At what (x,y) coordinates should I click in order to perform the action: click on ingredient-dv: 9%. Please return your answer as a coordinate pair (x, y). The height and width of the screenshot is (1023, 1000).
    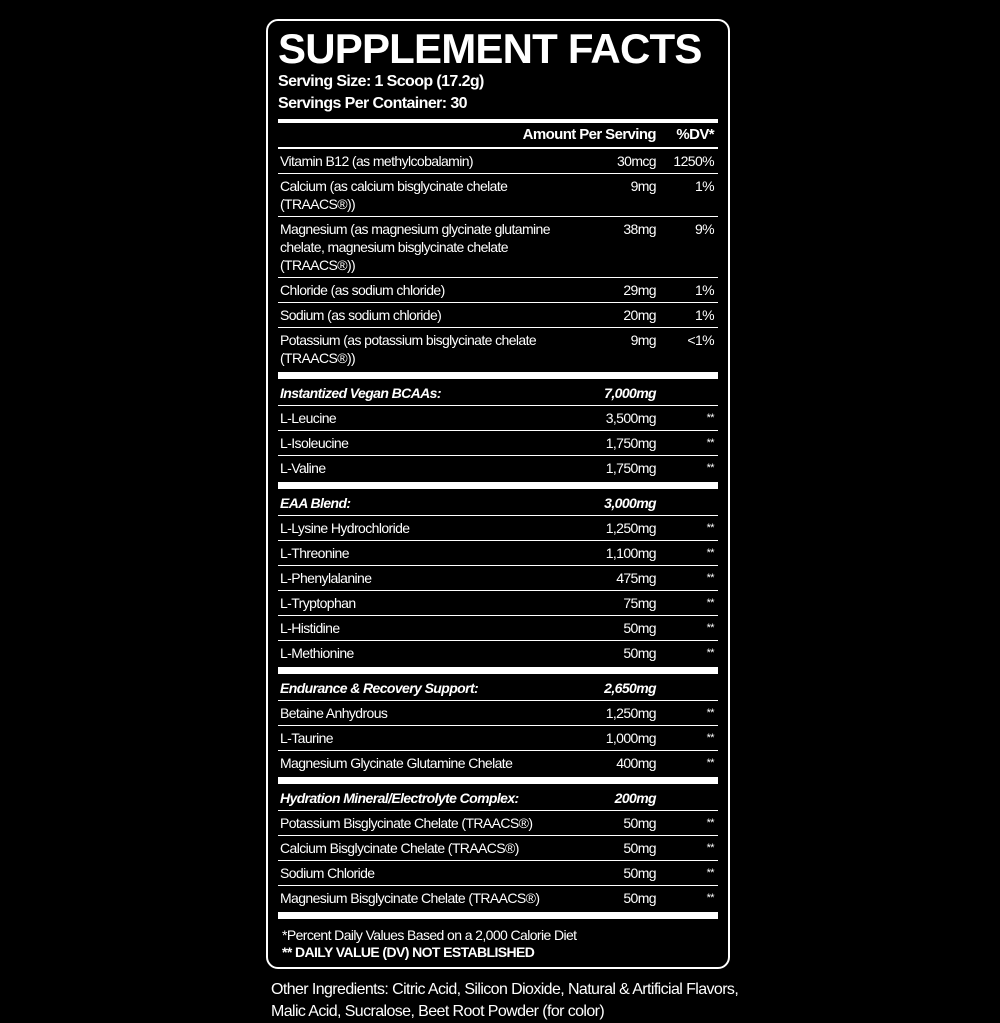
    Looking at the image, I should click on (704, 229).